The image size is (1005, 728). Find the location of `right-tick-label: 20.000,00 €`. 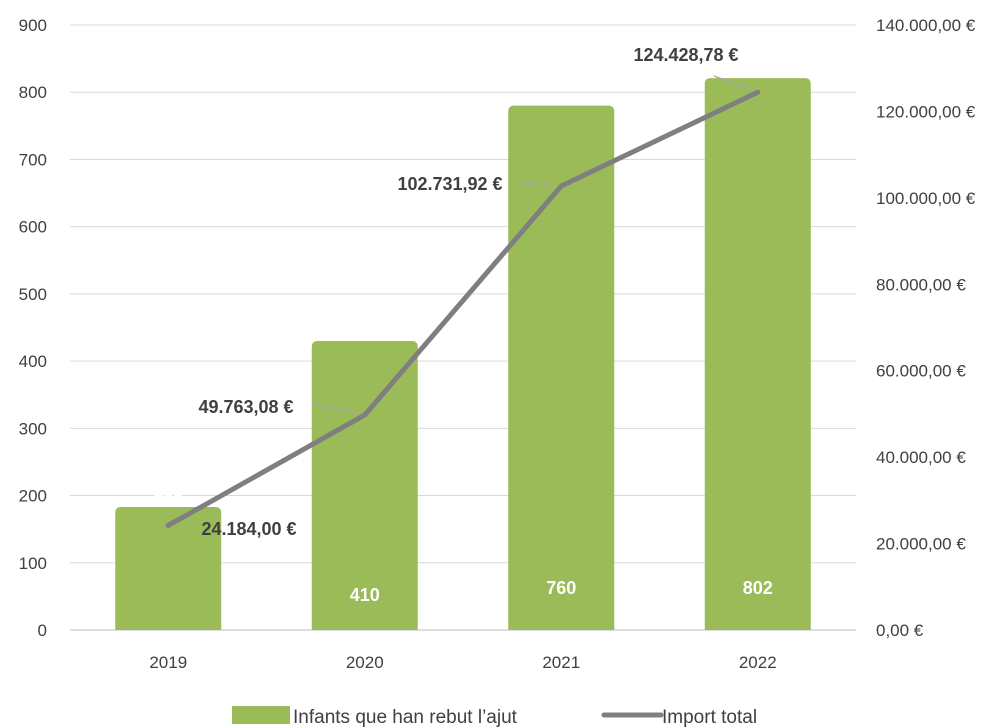

right-tick-label: 20.000,00 € is located at coordinates (921, 544).